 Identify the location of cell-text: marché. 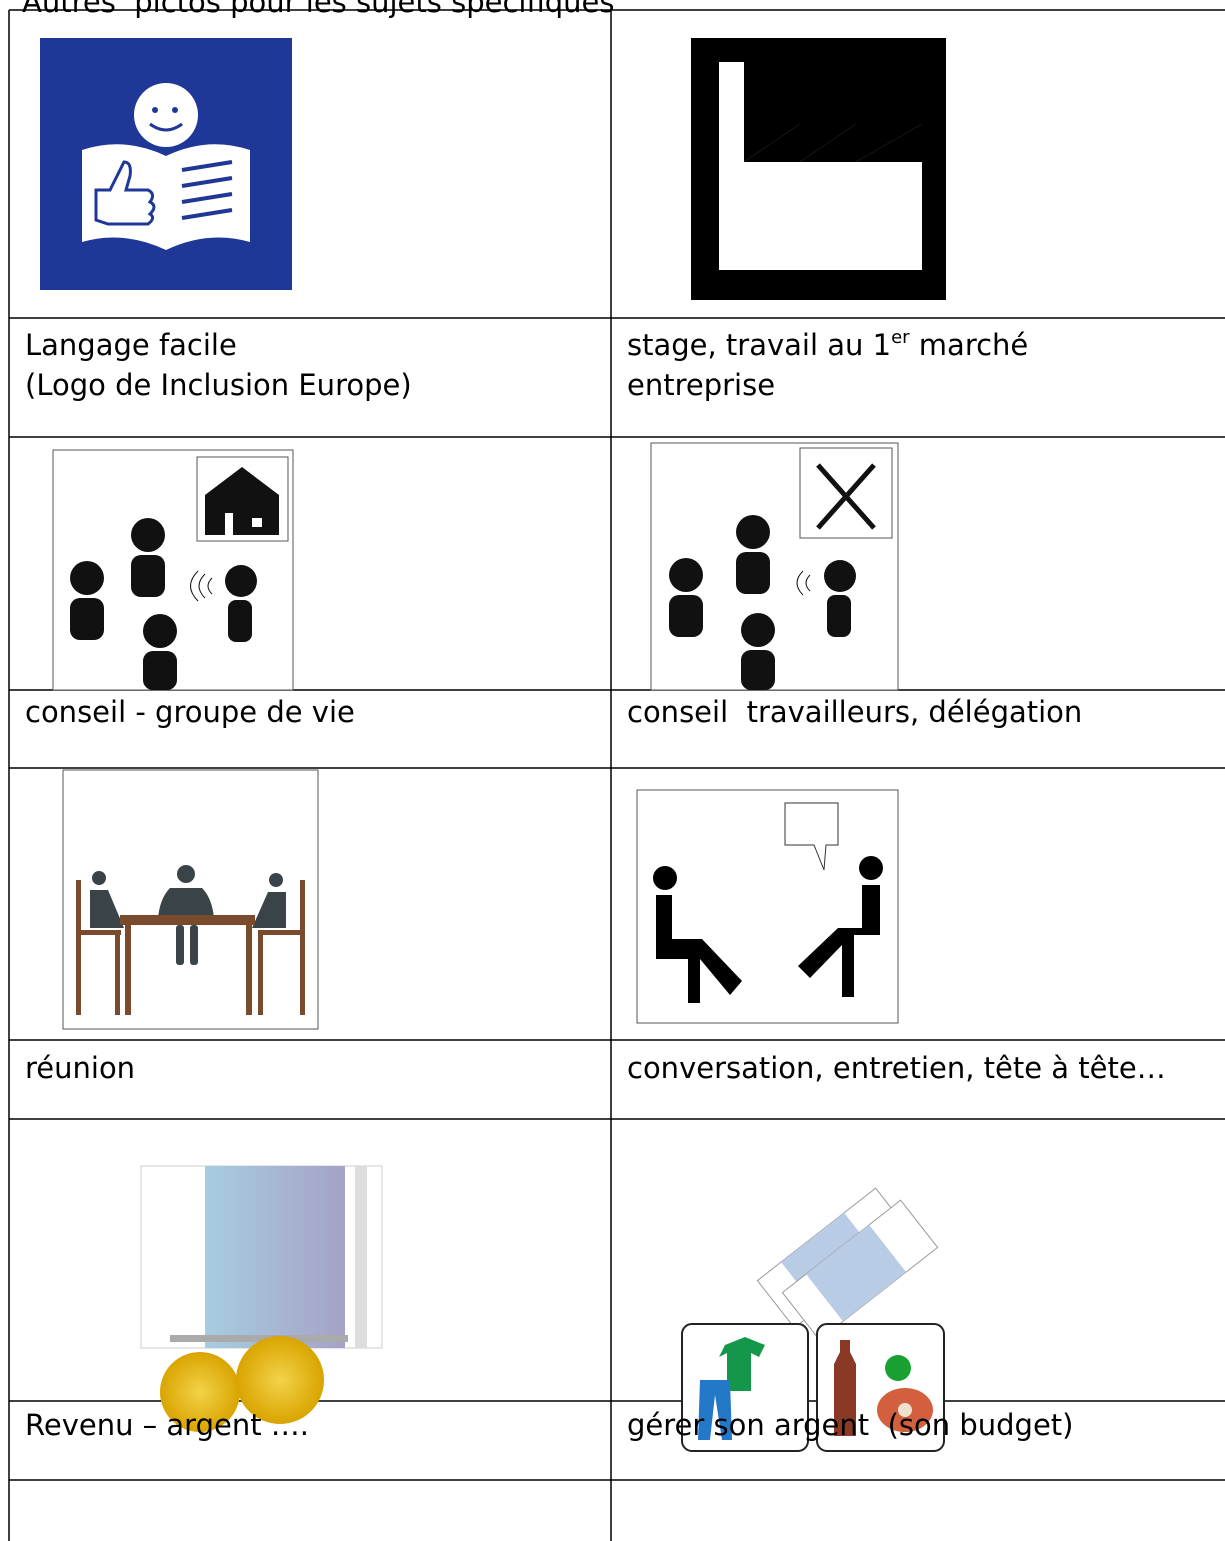
(969, 345).